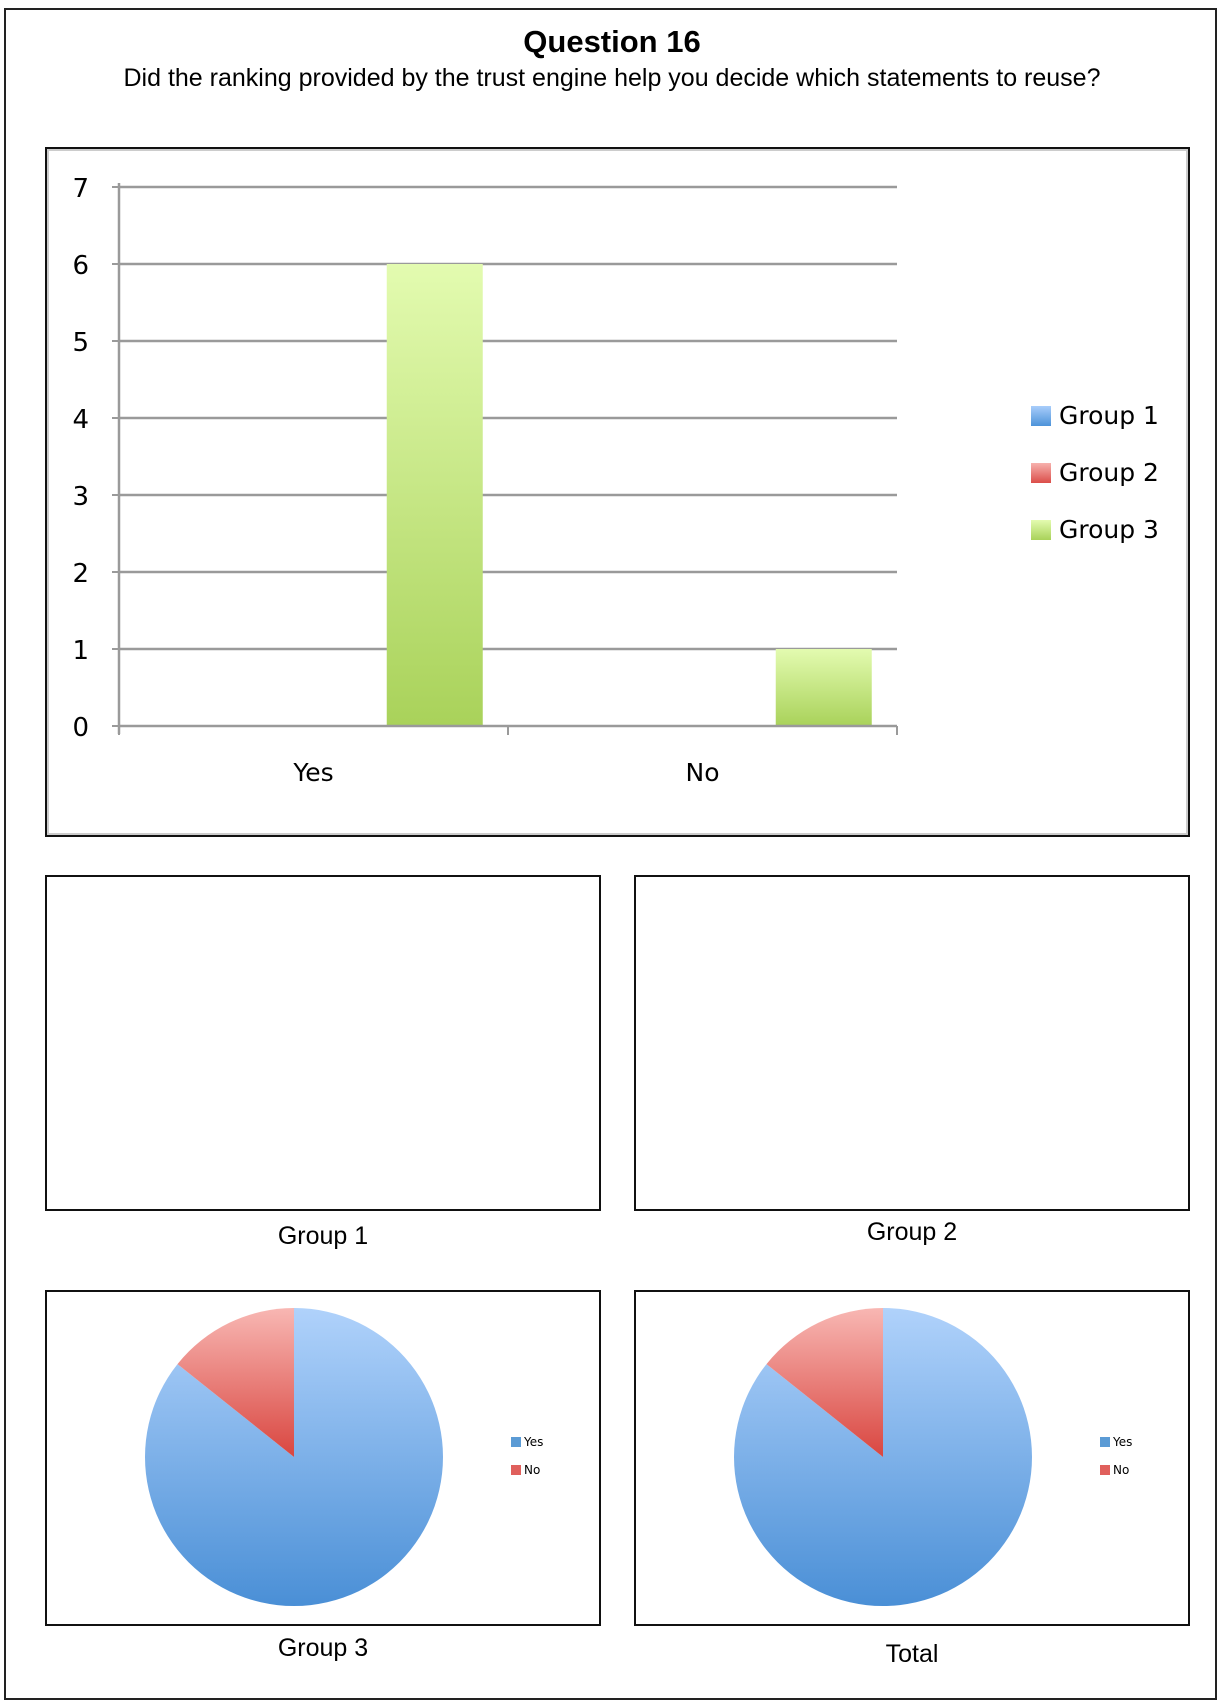  I want to click on group3-pie-panel: Yes No, so click(323, 1458).